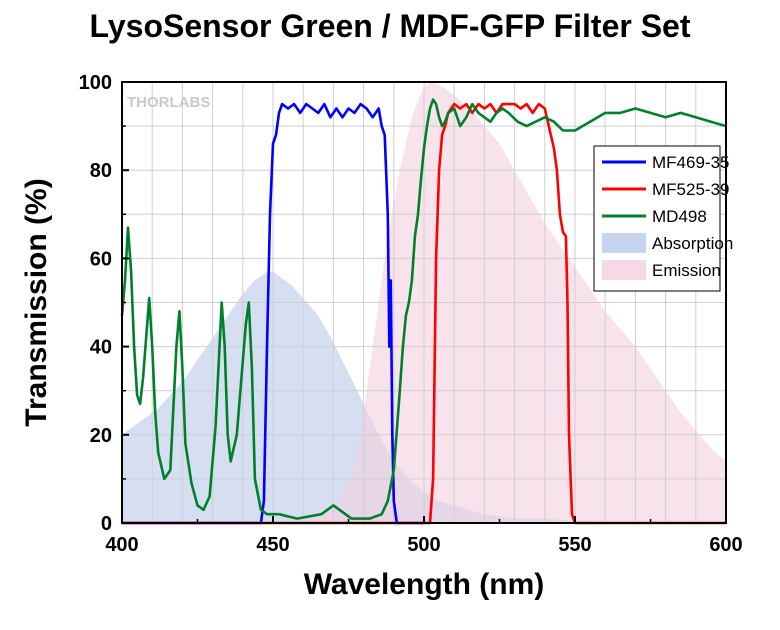 The image size is (780, 630). Describe the element at coordinates (574, 545) in the screenshot. I see `x-tick-label: 550` at that location.